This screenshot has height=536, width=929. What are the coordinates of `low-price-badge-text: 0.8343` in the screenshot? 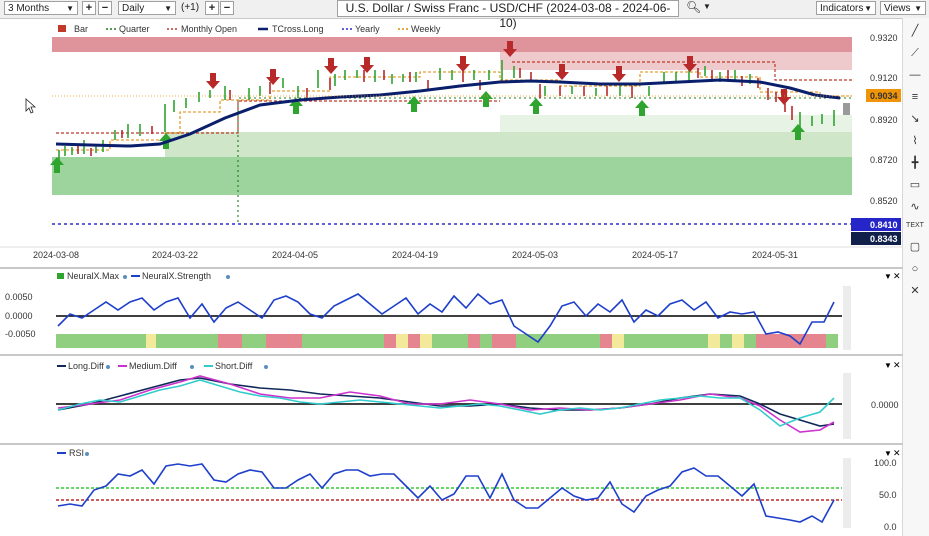 It's located at (884, 239).